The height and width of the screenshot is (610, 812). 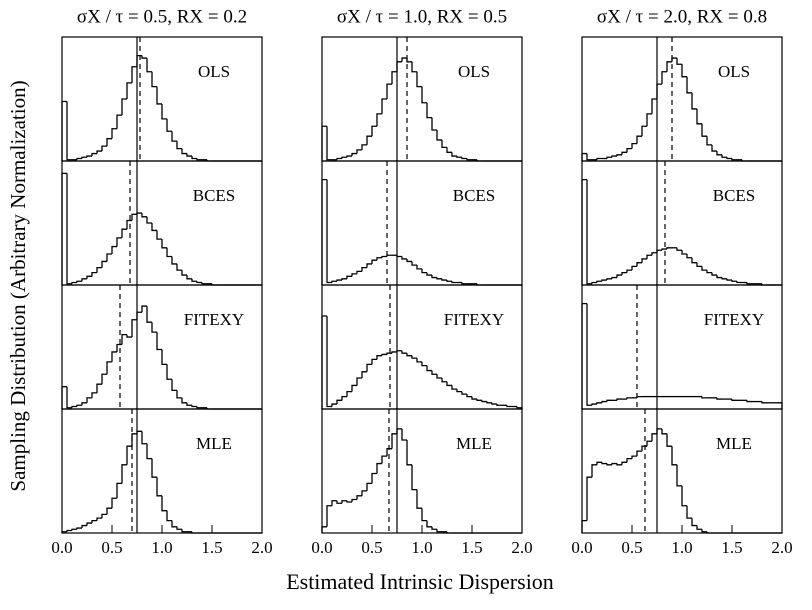 What do you see at coordinates (211, 547) in the screenshot?
I see `x-tick-label: 1.5` at bounding box center [211, 547].